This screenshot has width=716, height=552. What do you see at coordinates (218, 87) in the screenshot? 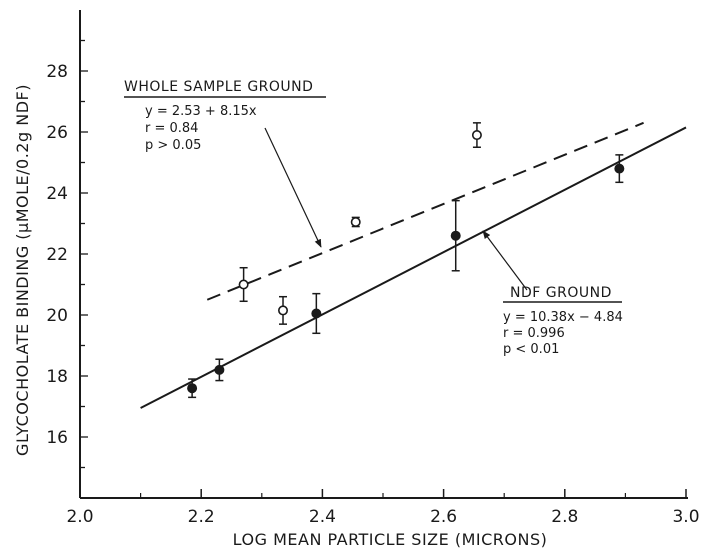
I see `legend-whole-sample-label: WHOLE SAMPLE GROUND` at bounding box center [218, 87].